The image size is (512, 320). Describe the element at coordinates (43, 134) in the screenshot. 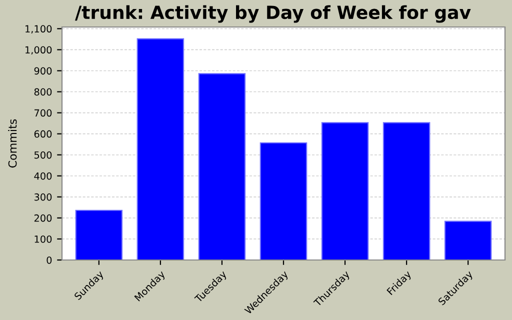

I see `y-tick-label: 600` at that location.